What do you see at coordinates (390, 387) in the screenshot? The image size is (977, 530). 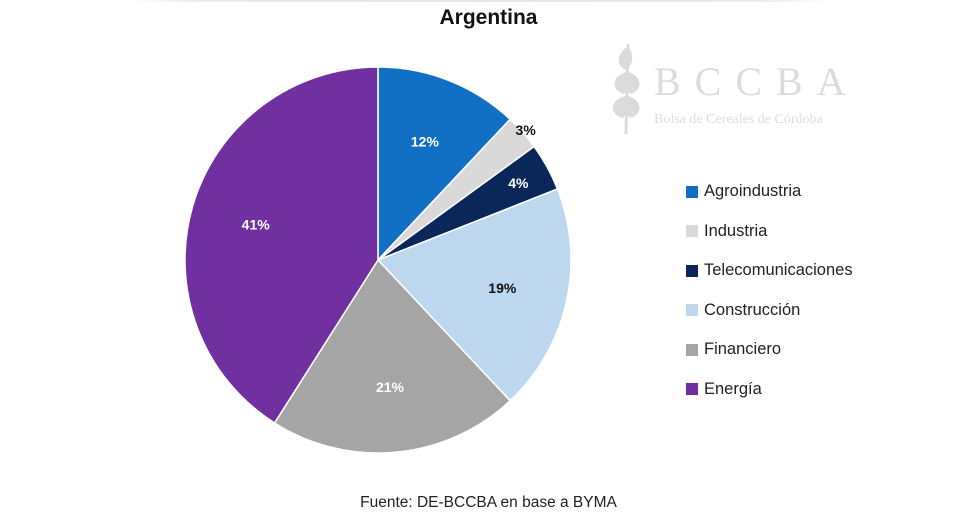 I see `slice-label-financiero: 21%` at bounding box center [390, 387].